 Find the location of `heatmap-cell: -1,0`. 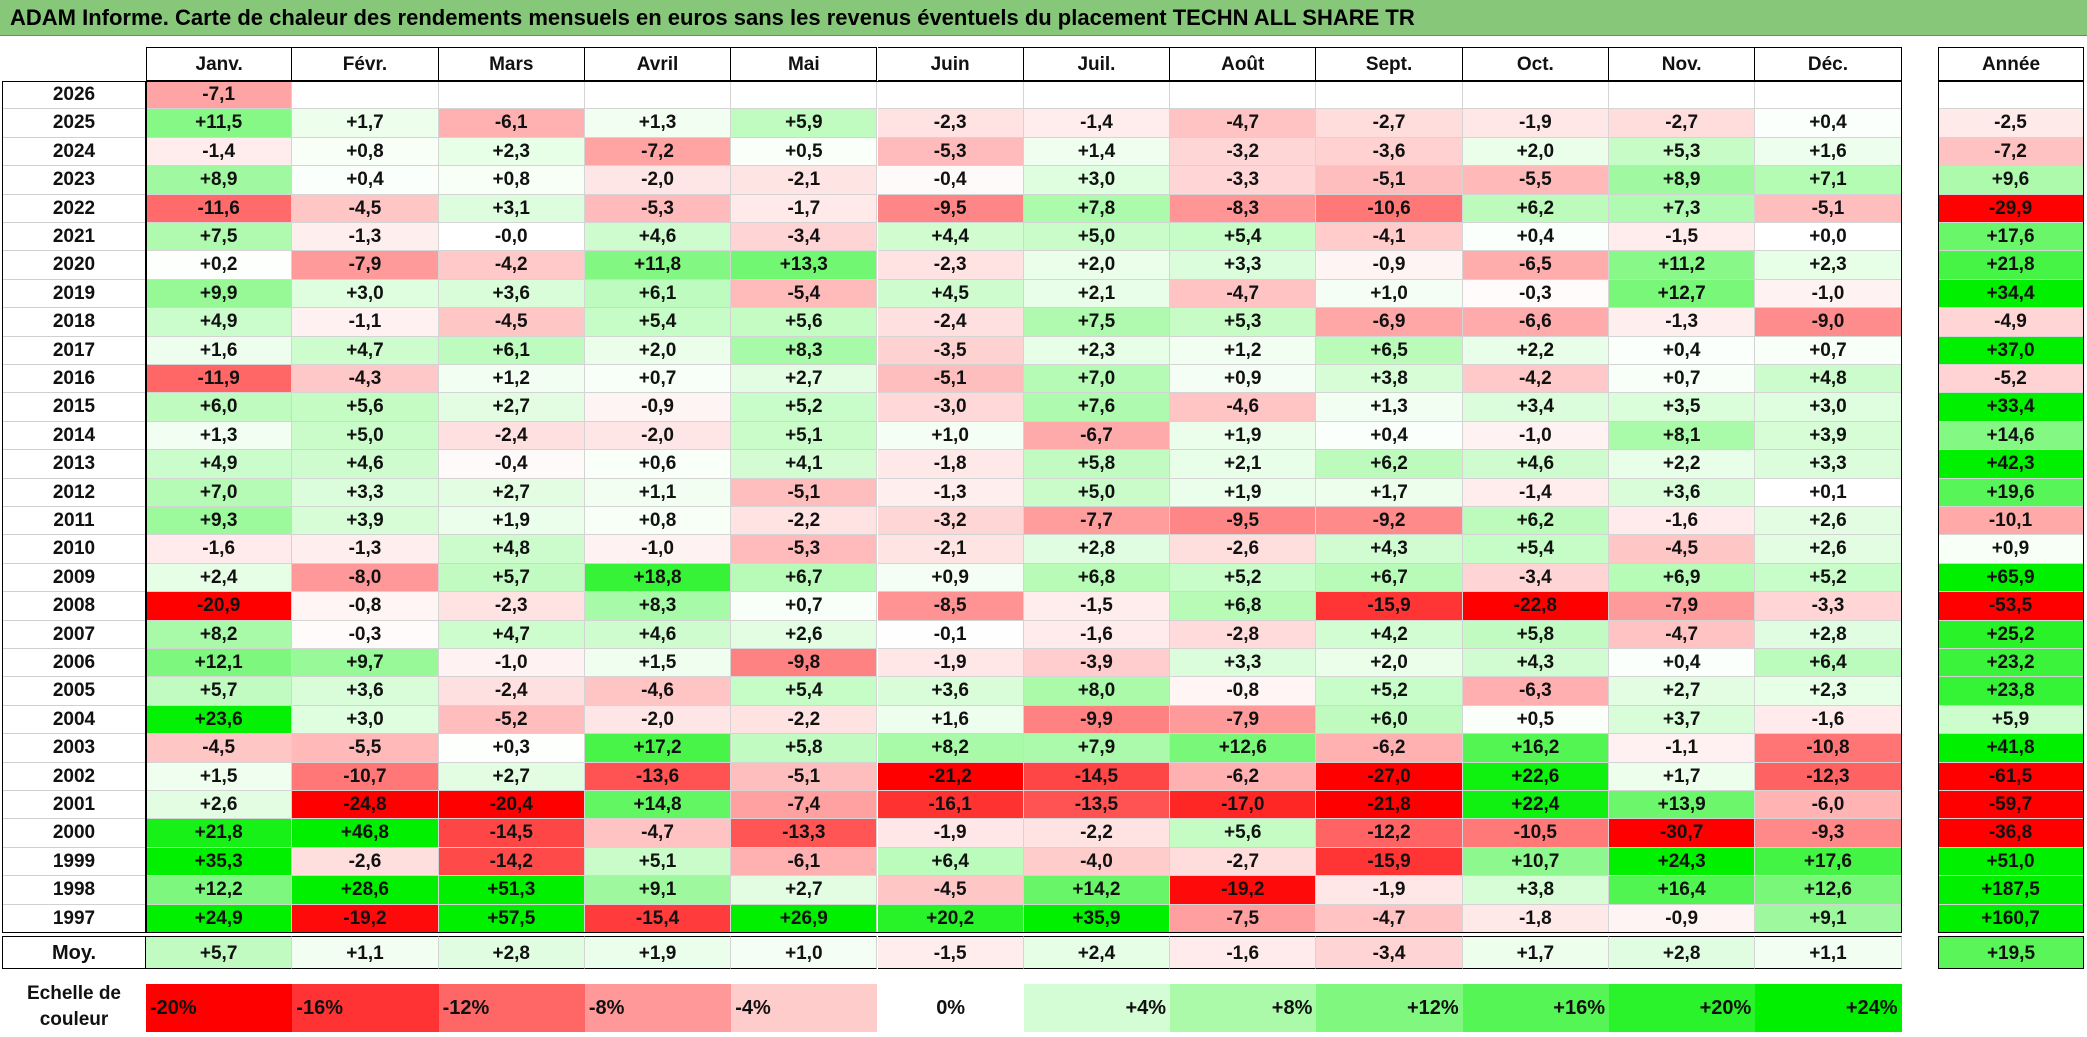

heatmap-cell: -1,0 is located at coordinates (1828, 294).